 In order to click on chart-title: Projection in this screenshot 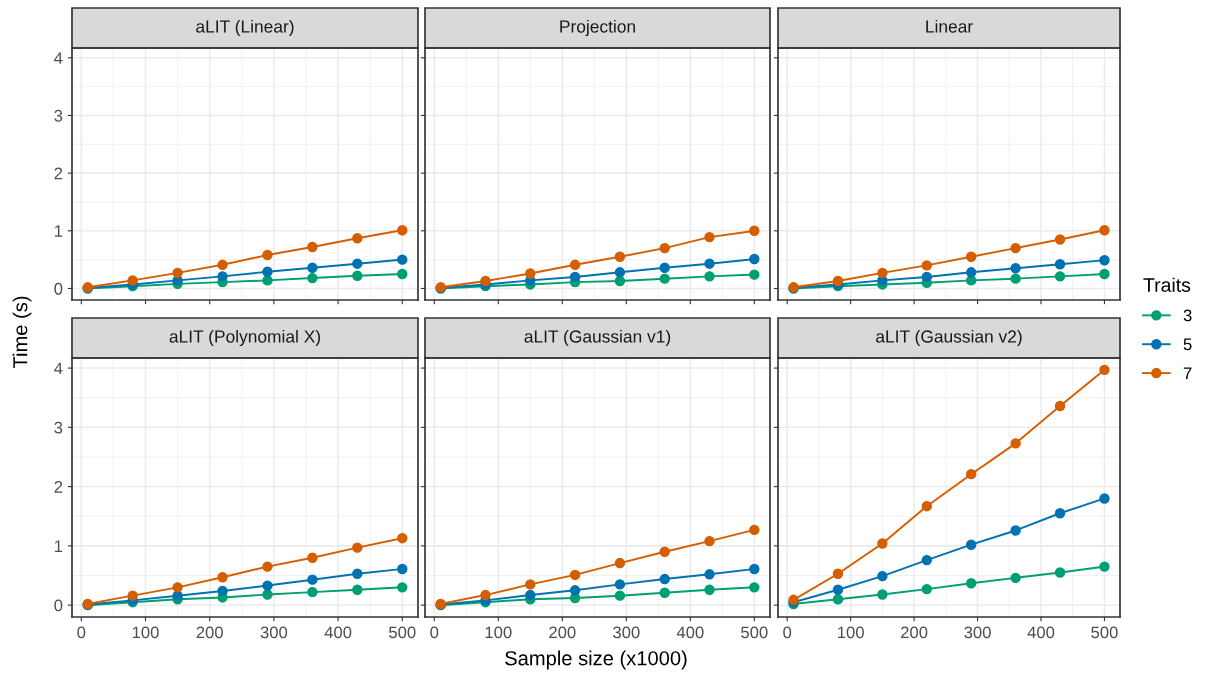, I will do `click(597, 28)`.